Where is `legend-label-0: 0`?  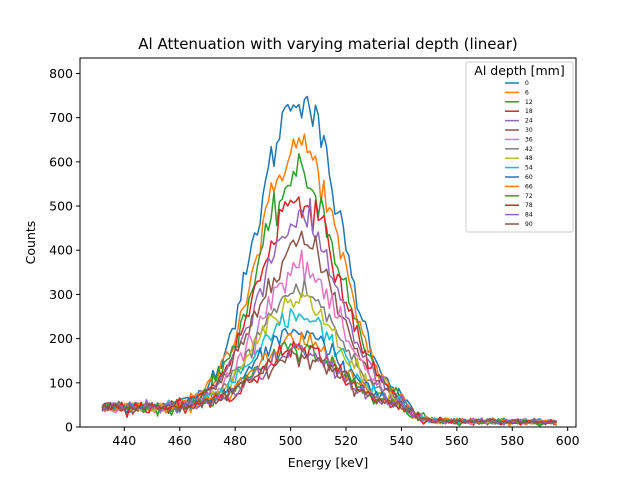 legend-label-0: 0 is located at coordinates (527, 83).